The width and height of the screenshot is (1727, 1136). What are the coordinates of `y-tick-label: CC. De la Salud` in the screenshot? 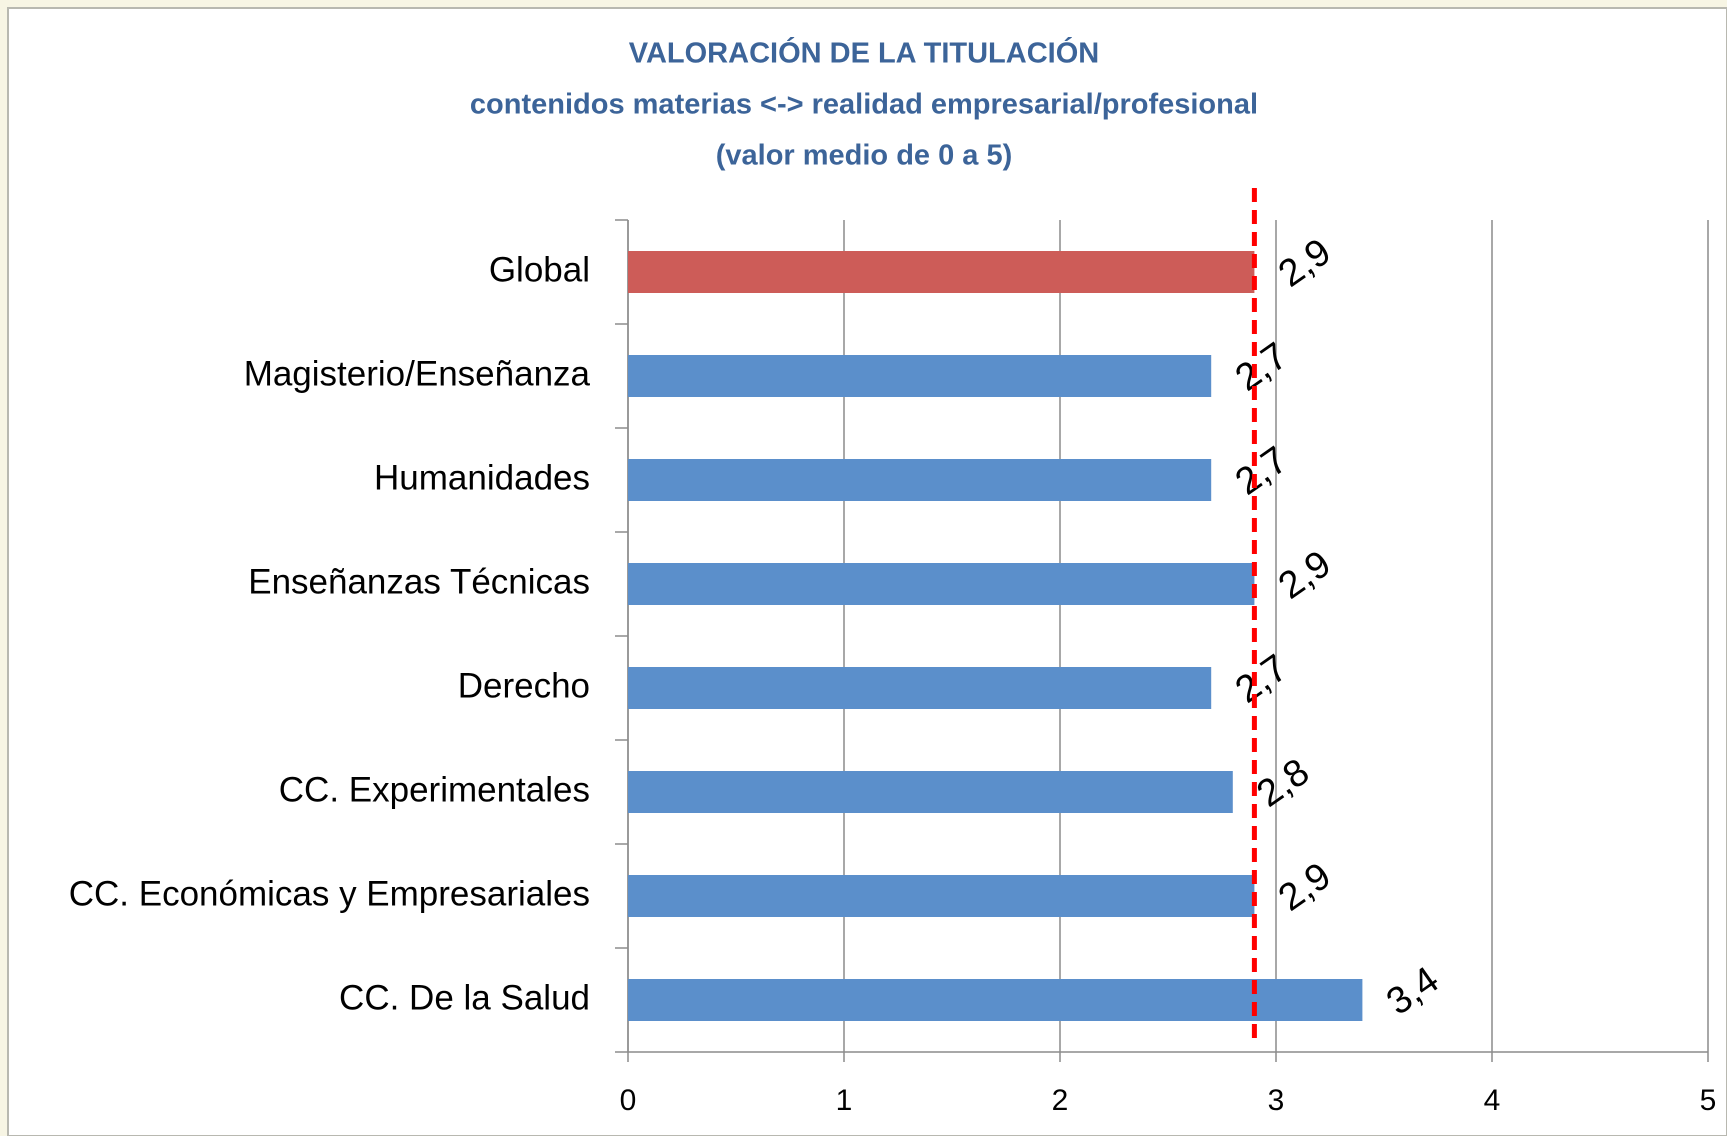 It's located at (464, 997).